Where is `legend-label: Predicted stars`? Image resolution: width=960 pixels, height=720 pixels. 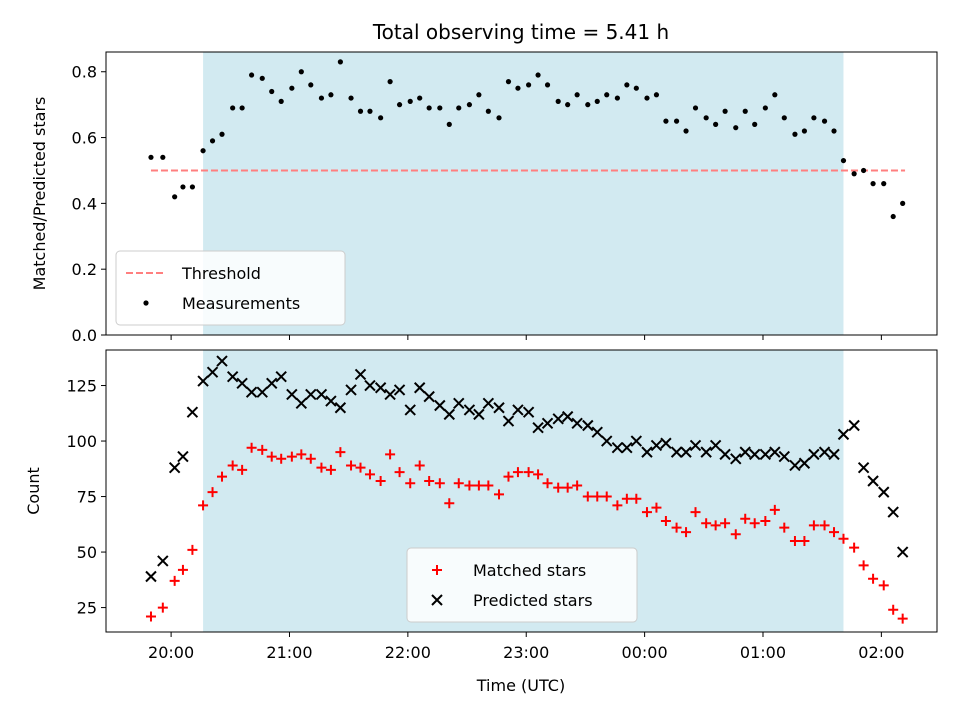 legend-label: Predicted stars is located at coordinates (533, 600).